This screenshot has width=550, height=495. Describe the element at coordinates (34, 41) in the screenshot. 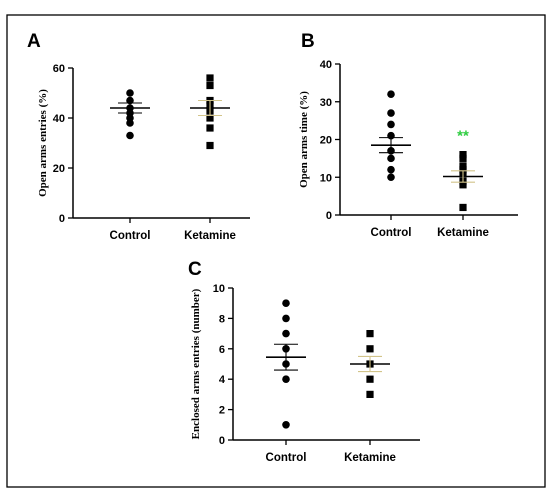

I see `panel-letter: A` at that location.